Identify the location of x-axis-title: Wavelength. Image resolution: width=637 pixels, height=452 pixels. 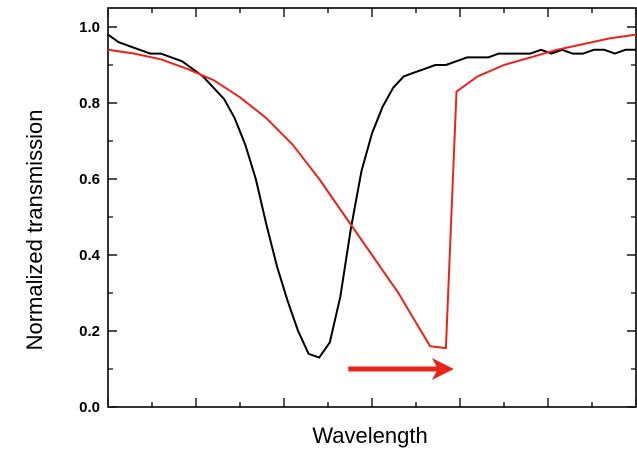
(369, 435).